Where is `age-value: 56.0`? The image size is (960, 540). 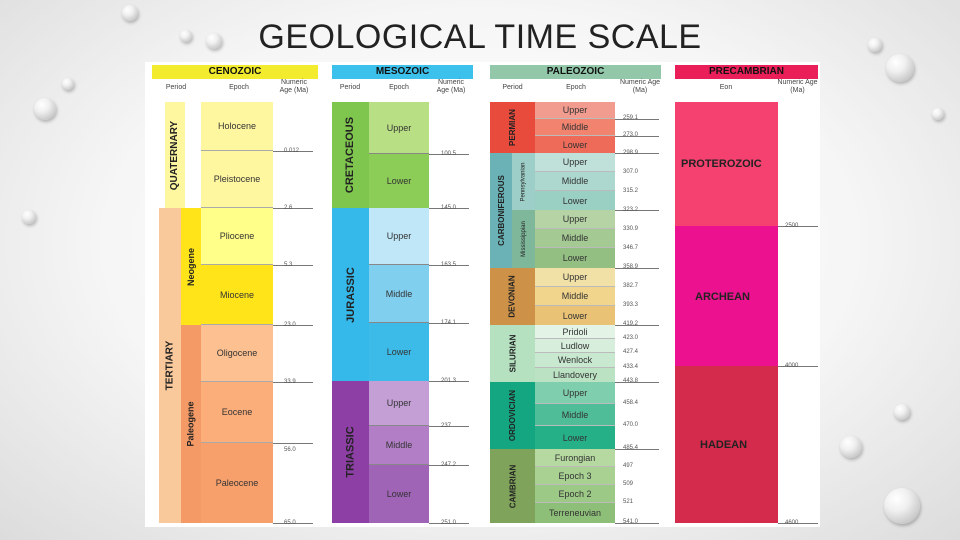 age-value: 56.0 is located at coordinates (290, 450).